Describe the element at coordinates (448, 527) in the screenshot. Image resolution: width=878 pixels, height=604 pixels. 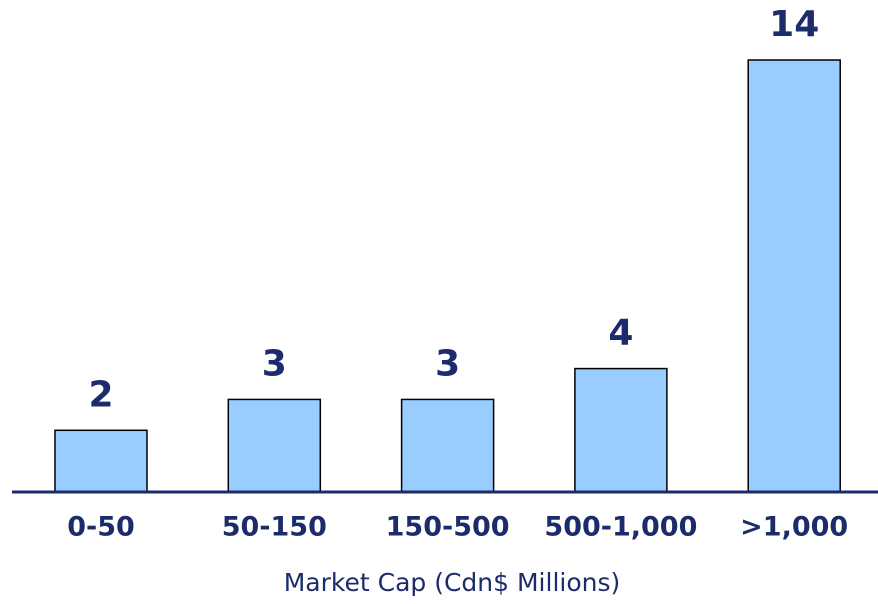
I see `x-tick-label: 150-500` at that location.